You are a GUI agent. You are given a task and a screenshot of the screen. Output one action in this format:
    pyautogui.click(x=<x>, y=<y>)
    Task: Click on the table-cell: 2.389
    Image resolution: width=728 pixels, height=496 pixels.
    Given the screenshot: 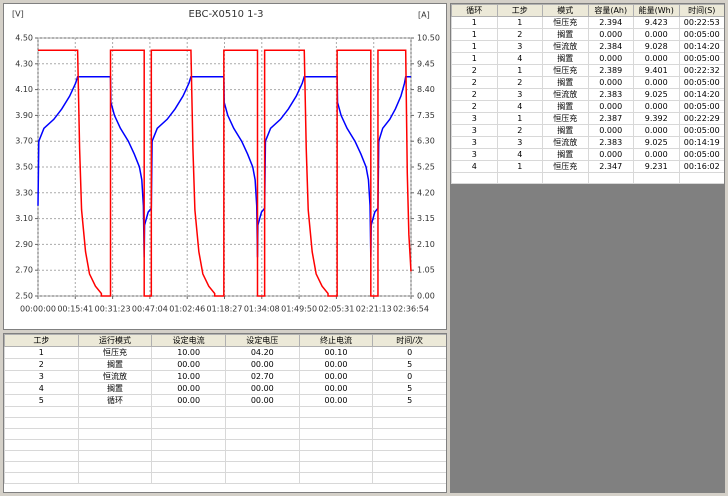 What is the action you would take?
    pyautogui.click(x=610, y=70)
    